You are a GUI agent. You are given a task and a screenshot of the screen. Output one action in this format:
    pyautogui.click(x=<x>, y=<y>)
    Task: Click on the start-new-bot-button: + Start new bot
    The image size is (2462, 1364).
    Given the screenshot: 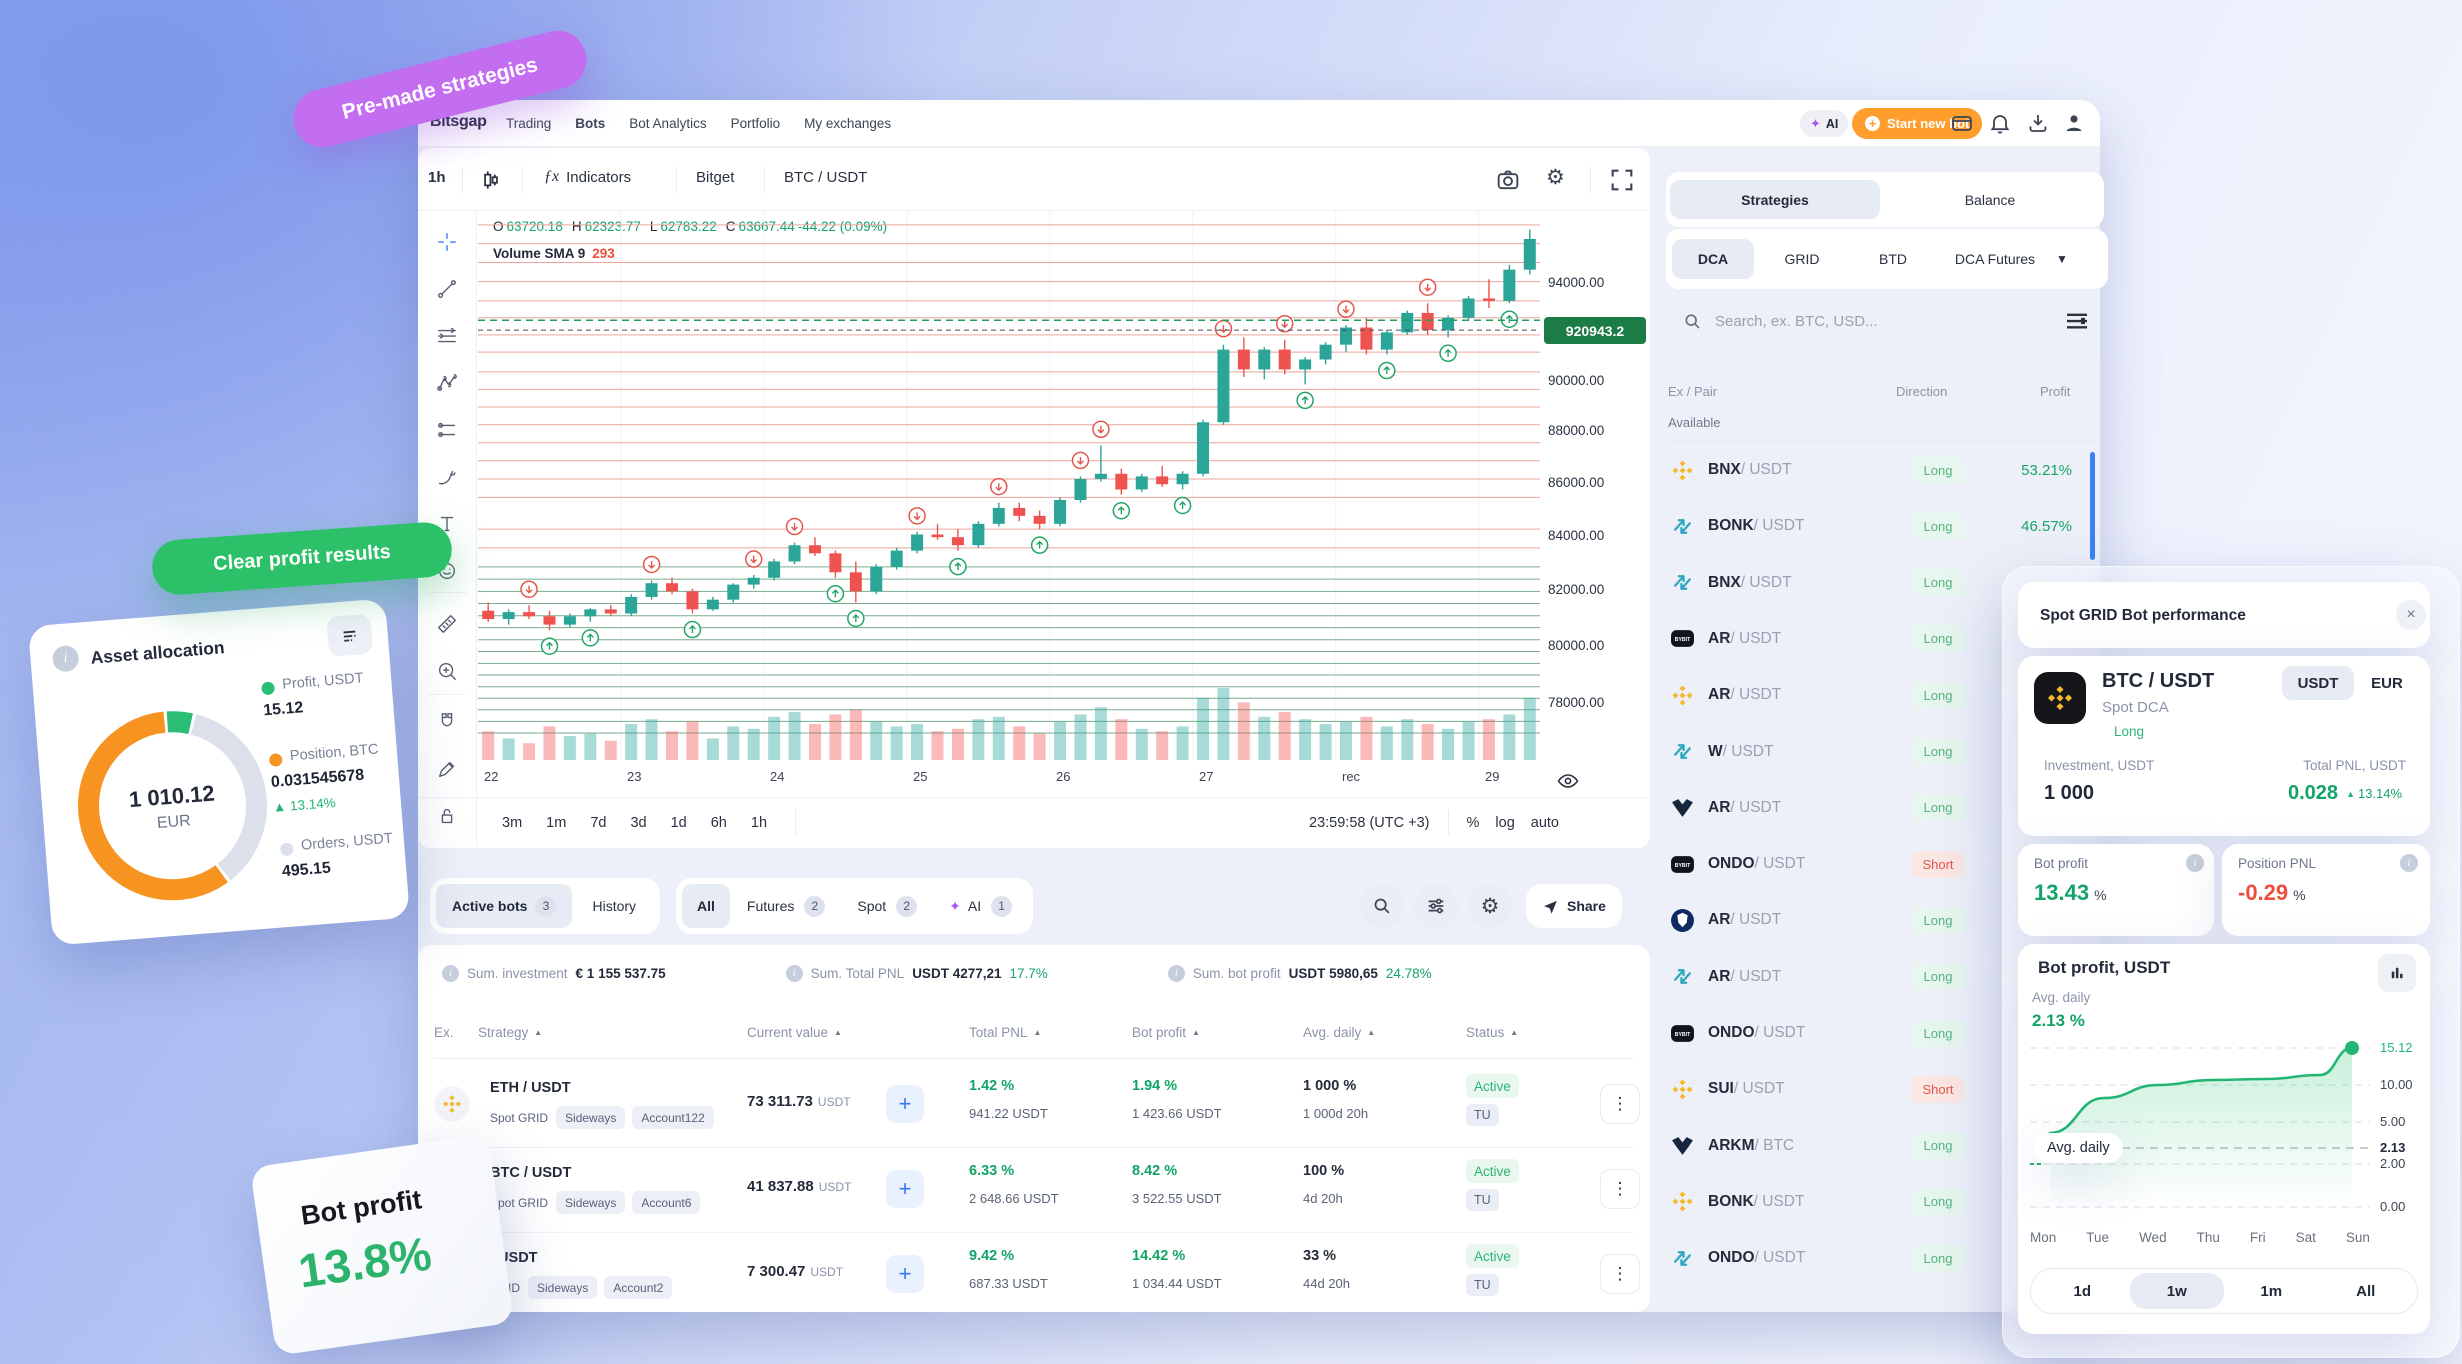 What is the action you would take?
    pyautogui.click(x=1917, y=123)
    